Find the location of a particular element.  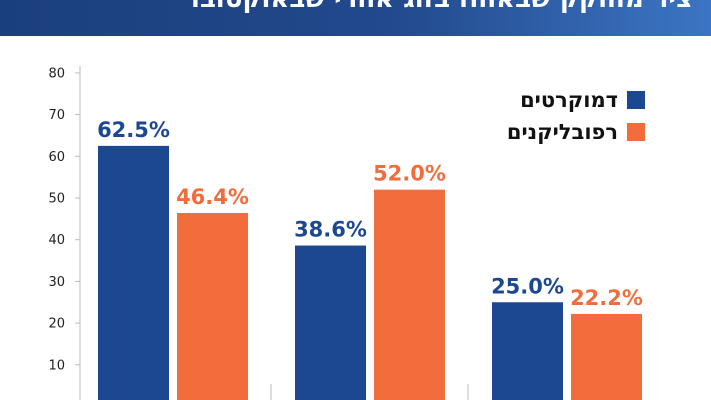

header-banner: ציר מחוקק שבאוחז בזוג אחרי שבאוקטובר is located at coordinates (355, 18).